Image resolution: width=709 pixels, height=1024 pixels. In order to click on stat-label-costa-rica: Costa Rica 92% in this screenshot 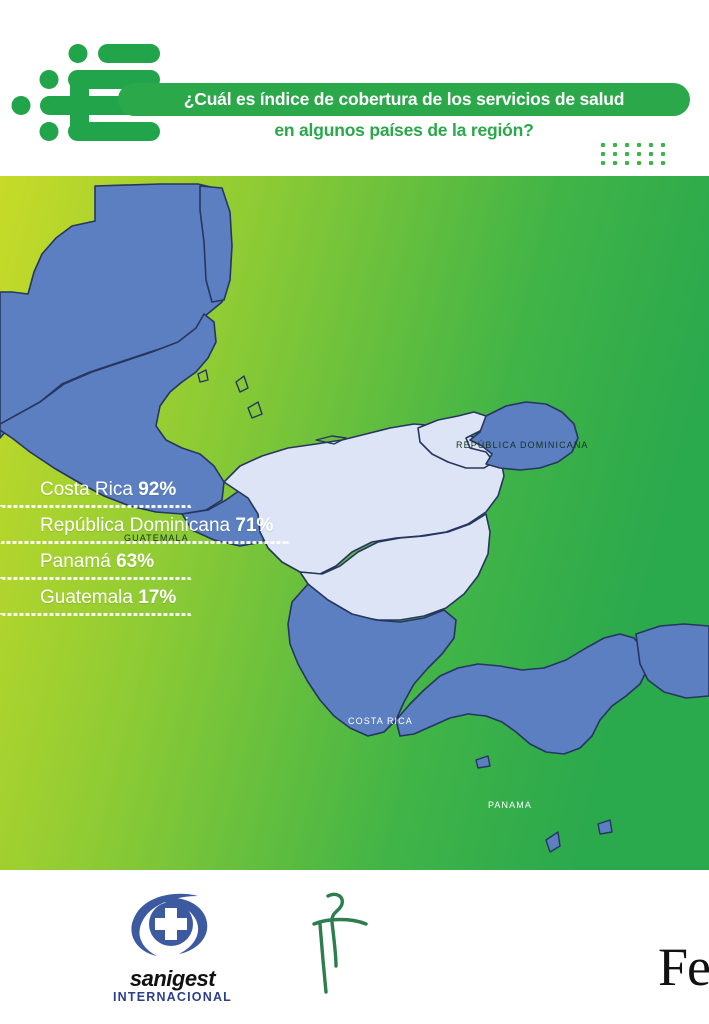, I will do `click(108, 490)`.